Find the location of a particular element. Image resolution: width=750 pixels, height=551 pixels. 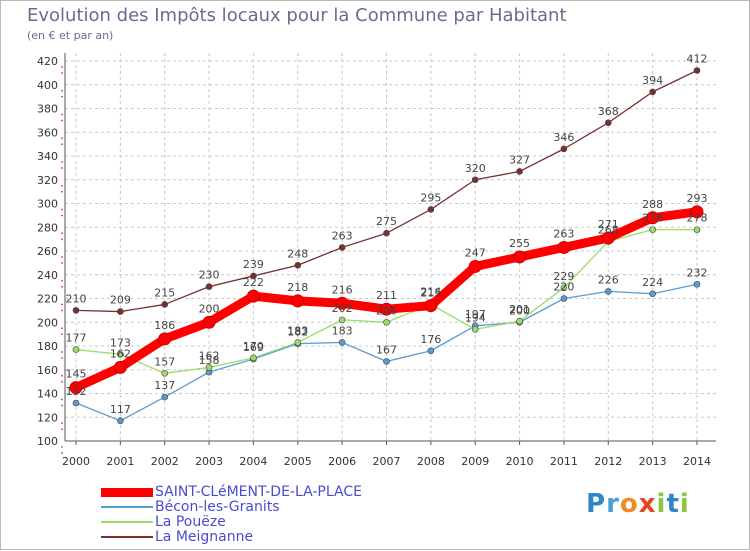

data-label: 167 is located at coordinates (386, 349).